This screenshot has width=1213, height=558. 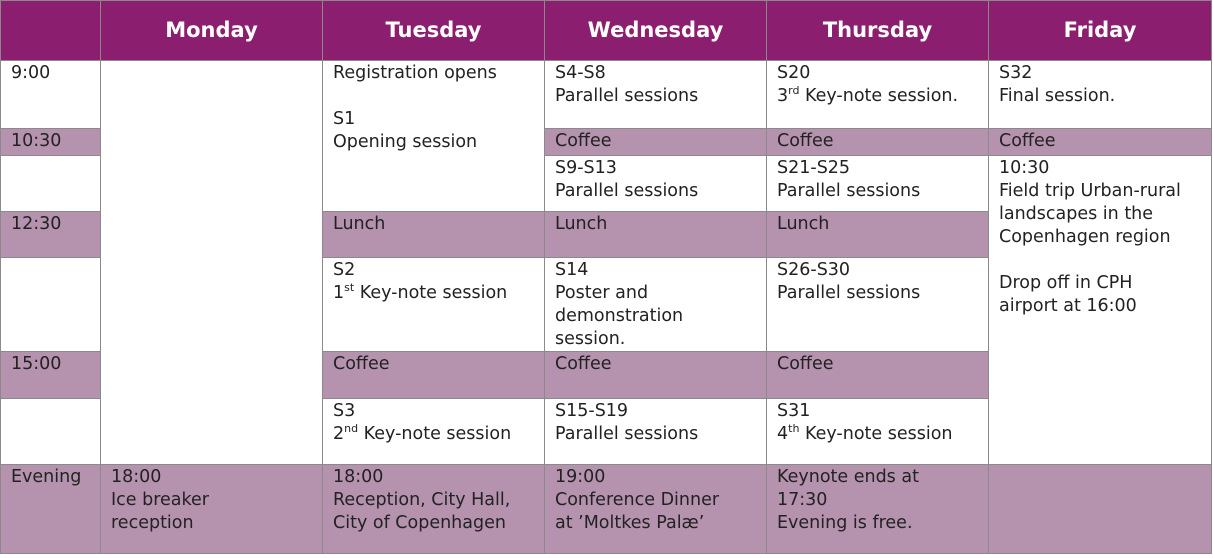 I want to click on schedule-row-1030: 10:30 Coffee Coffee Coffee, so click(x=606, y=142).